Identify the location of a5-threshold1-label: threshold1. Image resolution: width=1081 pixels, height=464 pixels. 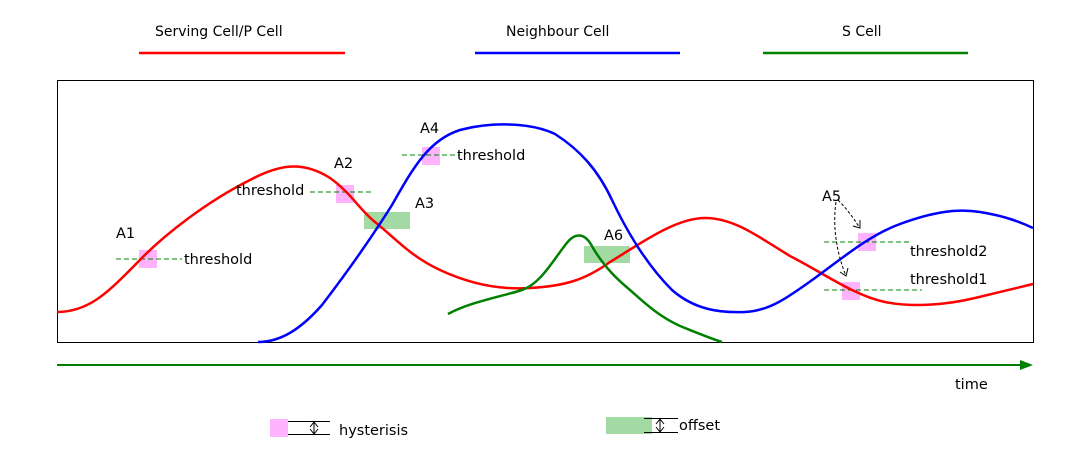
(949, 280).